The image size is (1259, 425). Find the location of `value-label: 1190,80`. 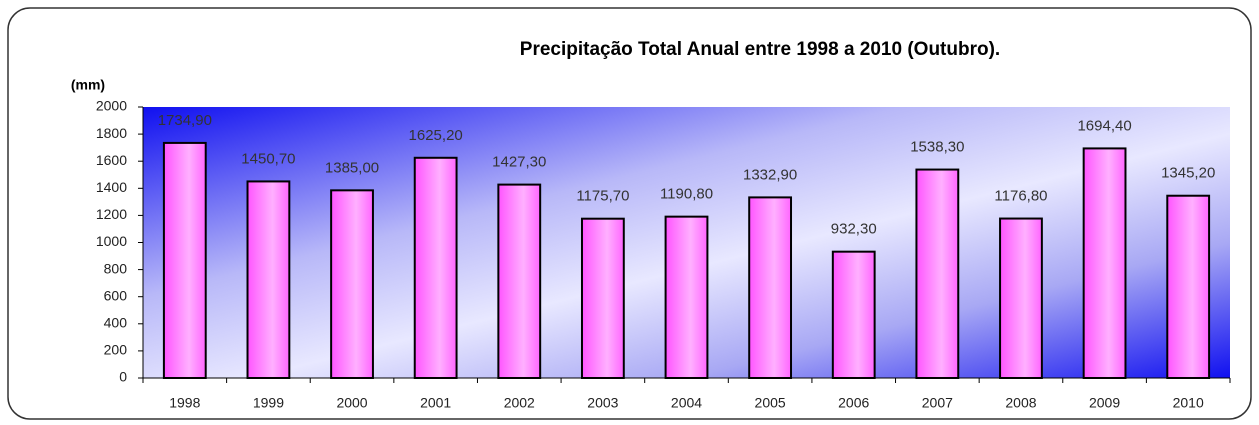

value-label: 1190,80 is located at coordinates (686, 194).